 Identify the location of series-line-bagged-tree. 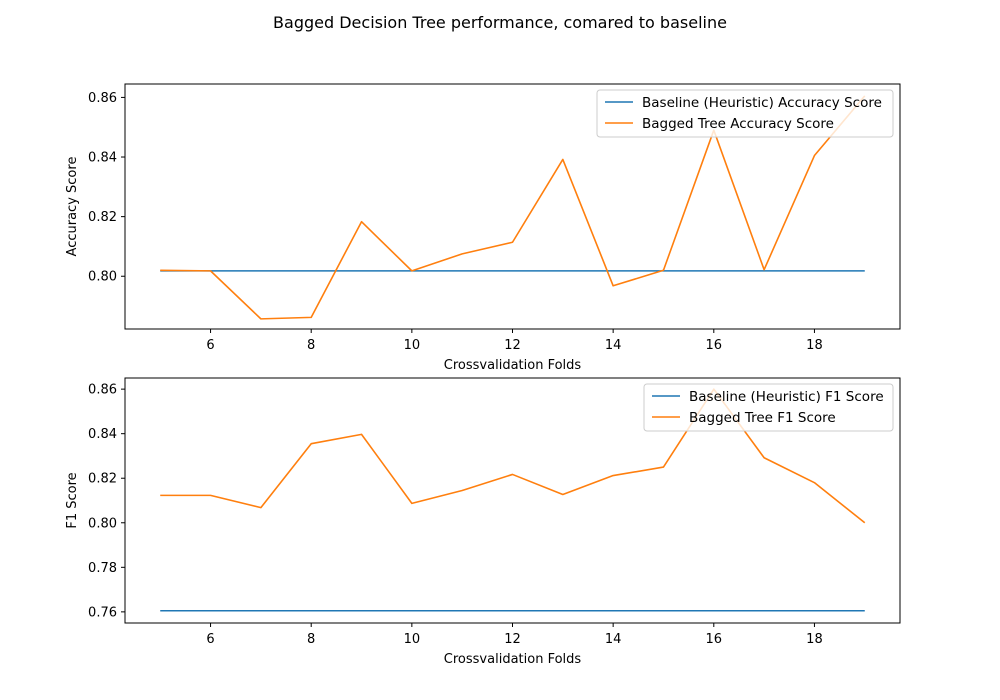
(513, 456).